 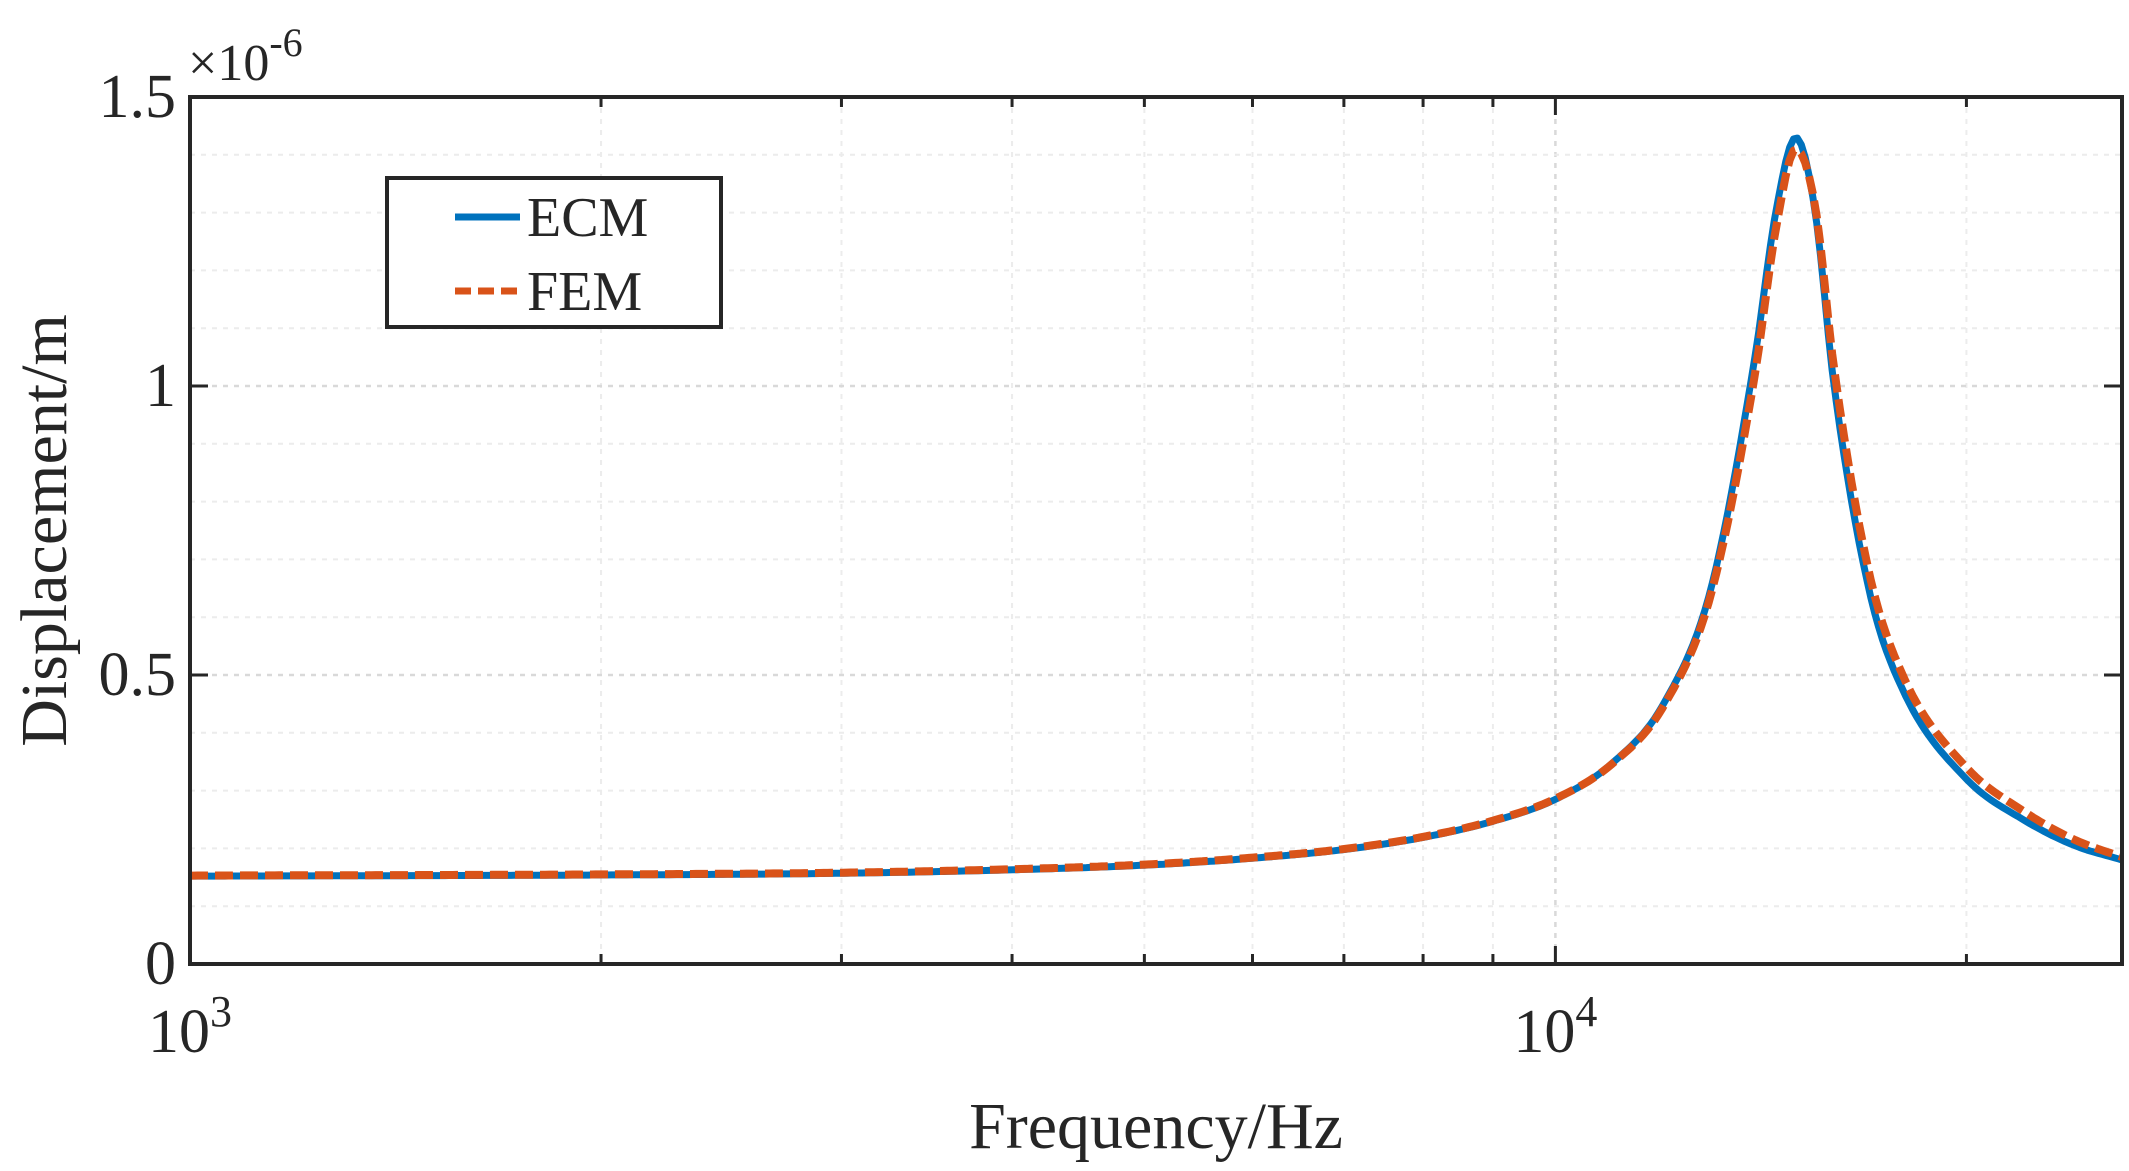 What do you see at coordinates (138, 97) in the screenshot?
I see `y-tick-label: 1.5` at bounding box center [138, 97].